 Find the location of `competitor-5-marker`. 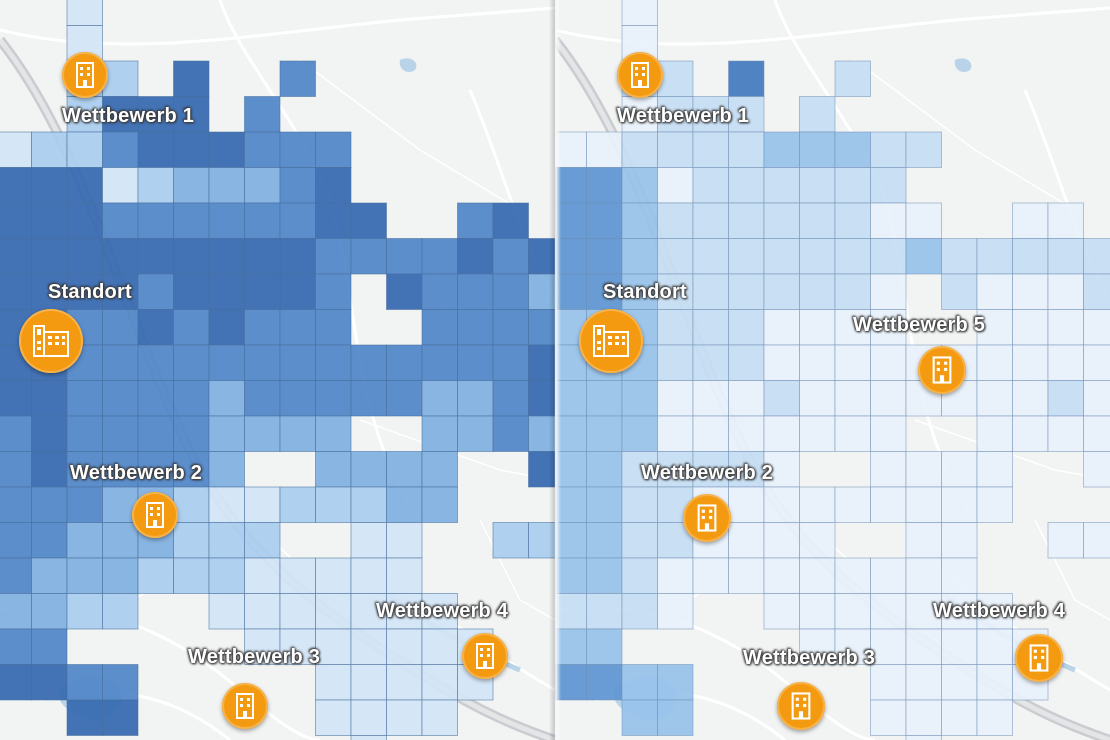

competitor-5-marker is located at coordinates (942, 370).